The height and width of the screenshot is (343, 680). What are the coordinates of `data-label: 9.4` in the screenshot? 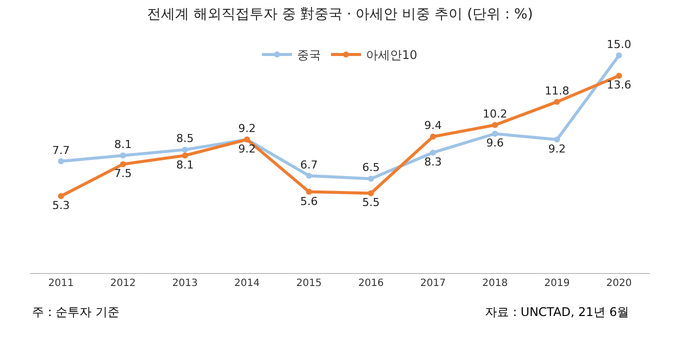 It's located at (433, 125).